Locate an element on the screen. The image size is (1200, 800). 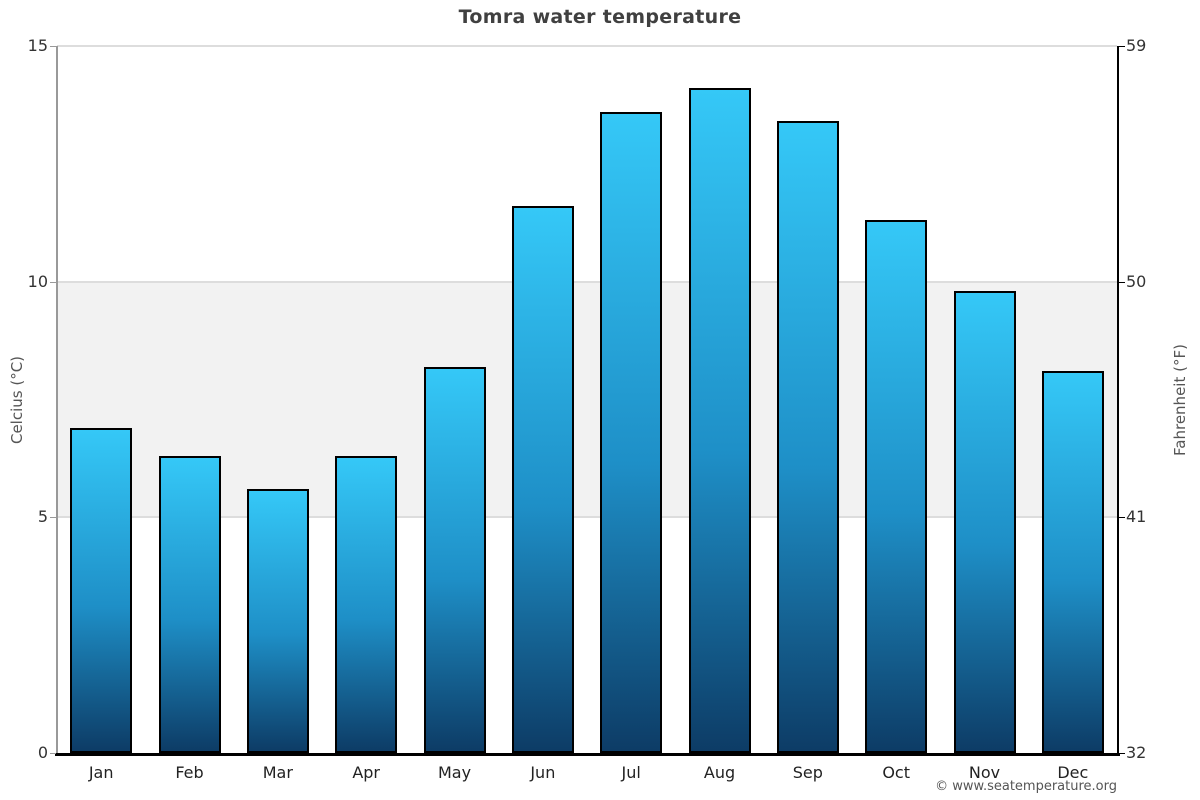
x-tick-nov: Nov is located at coordinates (984, 772).